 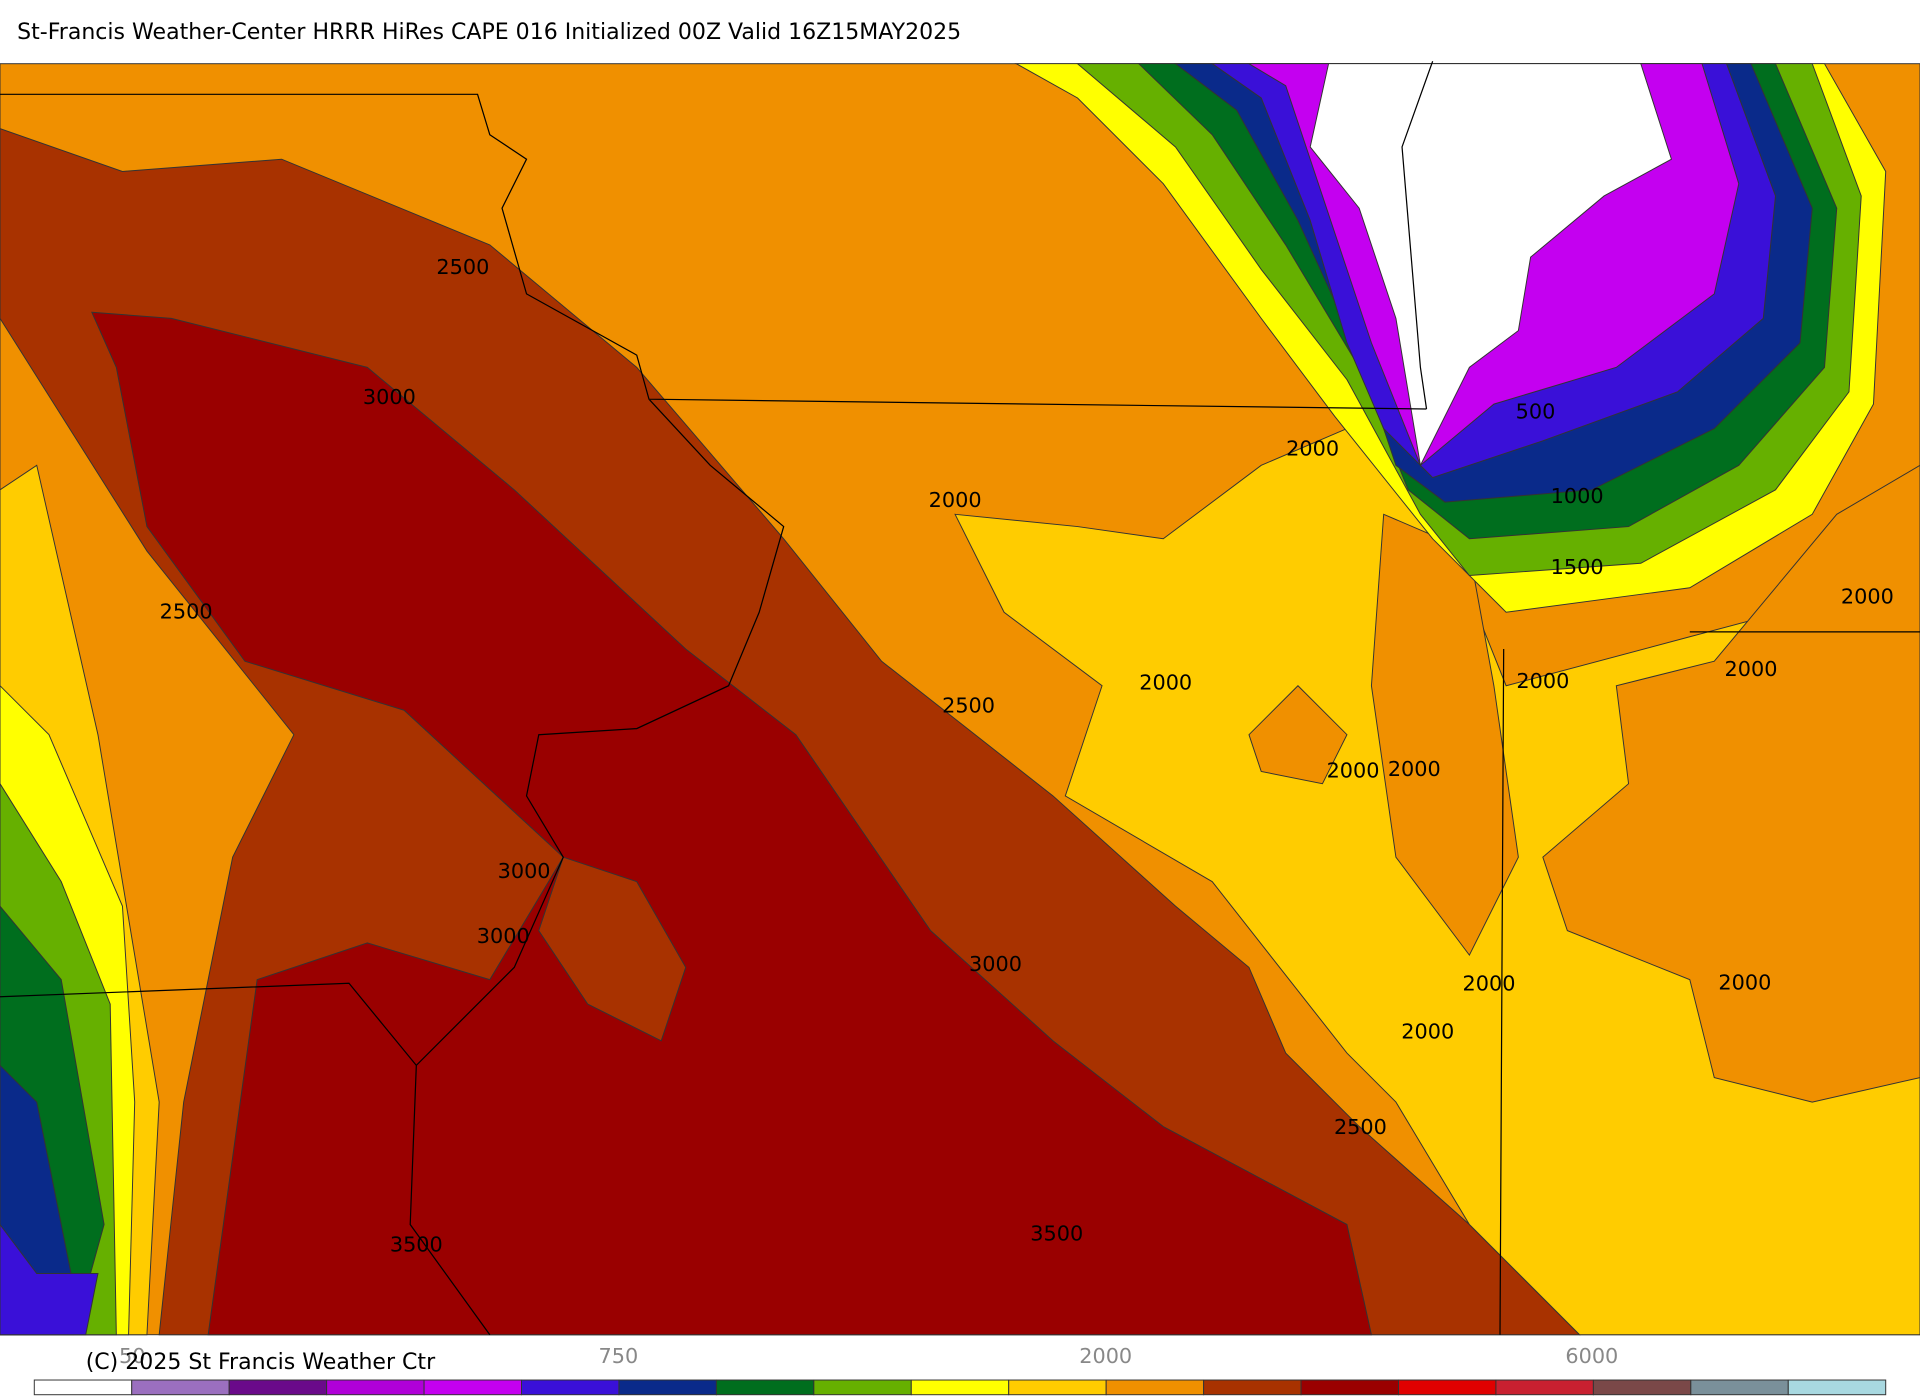 I want to click on contour-label: 1500, so click(x=1577, y=567).